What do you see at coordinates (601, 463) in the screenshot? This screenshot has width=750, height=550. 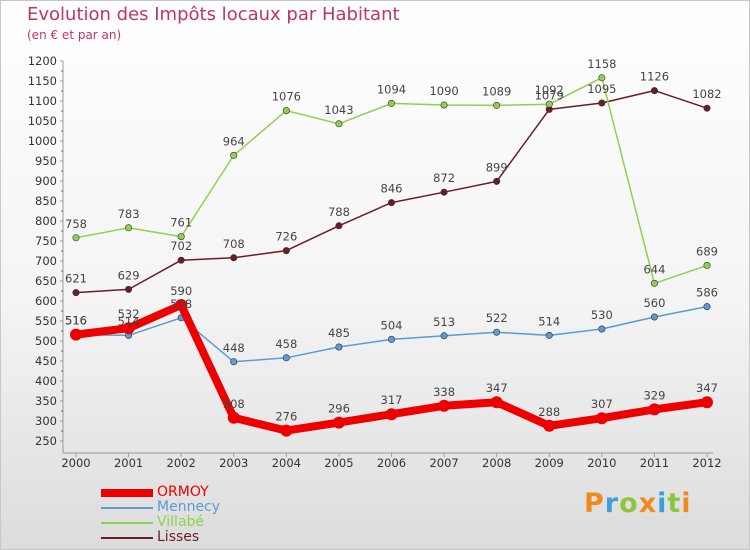 I see `x-tick-label: 2010` at bounding box center [601, 463].